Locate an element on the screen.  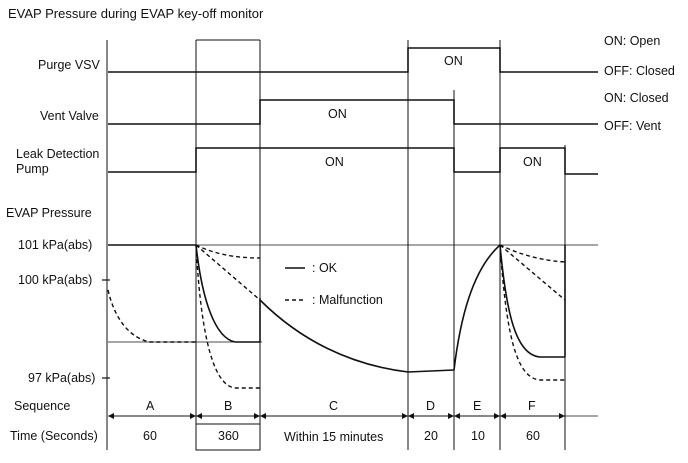
purge-off-state: OFF: Closed is located at coordinates (639, 71).